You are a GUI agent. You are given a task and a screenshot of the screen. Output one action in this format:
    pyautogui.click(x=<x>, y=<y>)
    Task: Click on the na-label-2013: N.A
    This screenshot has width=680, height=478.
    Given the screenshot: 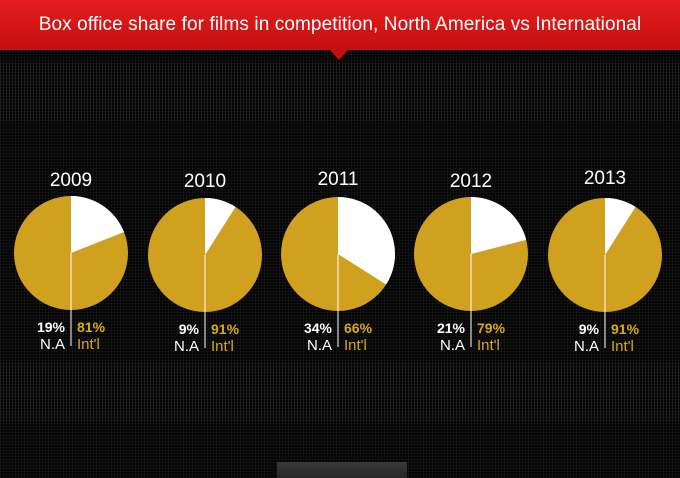 What is the action you would take?
    pyautogui.click(x=586, y=346)
    